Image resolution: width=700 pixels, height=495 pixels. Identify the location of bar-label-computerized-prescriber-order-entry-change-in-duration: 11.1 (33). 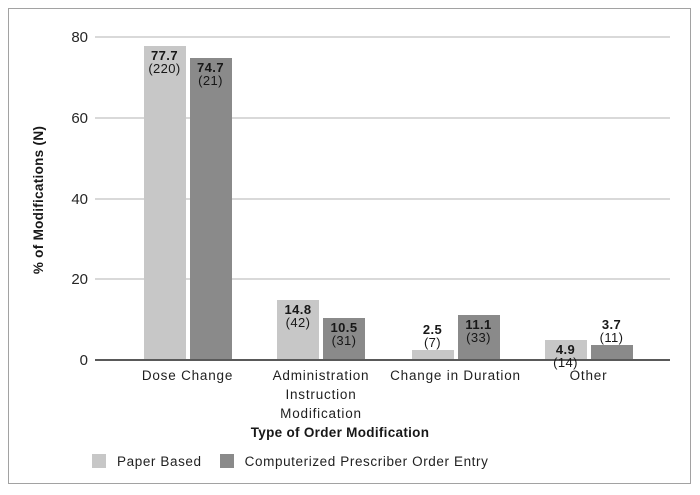
(479, 331).